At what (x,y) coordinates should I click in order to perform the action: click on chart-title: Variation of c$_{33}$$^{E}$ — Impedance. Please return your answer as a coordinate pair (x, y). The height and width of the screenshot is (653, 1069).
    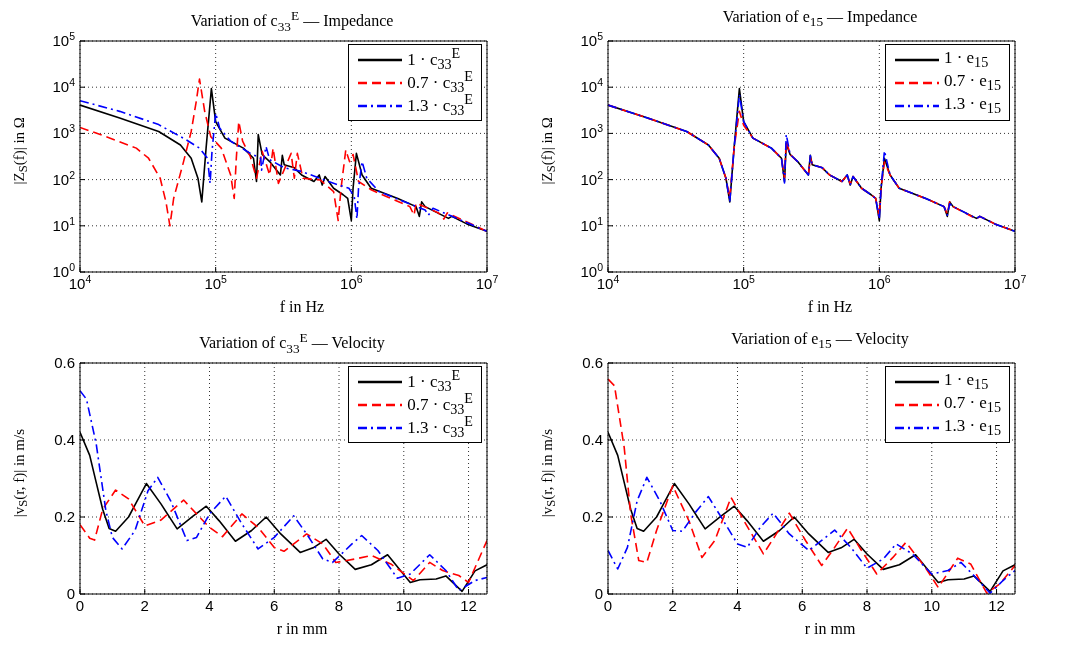
    Looking at the image, I should click on (292, 21).